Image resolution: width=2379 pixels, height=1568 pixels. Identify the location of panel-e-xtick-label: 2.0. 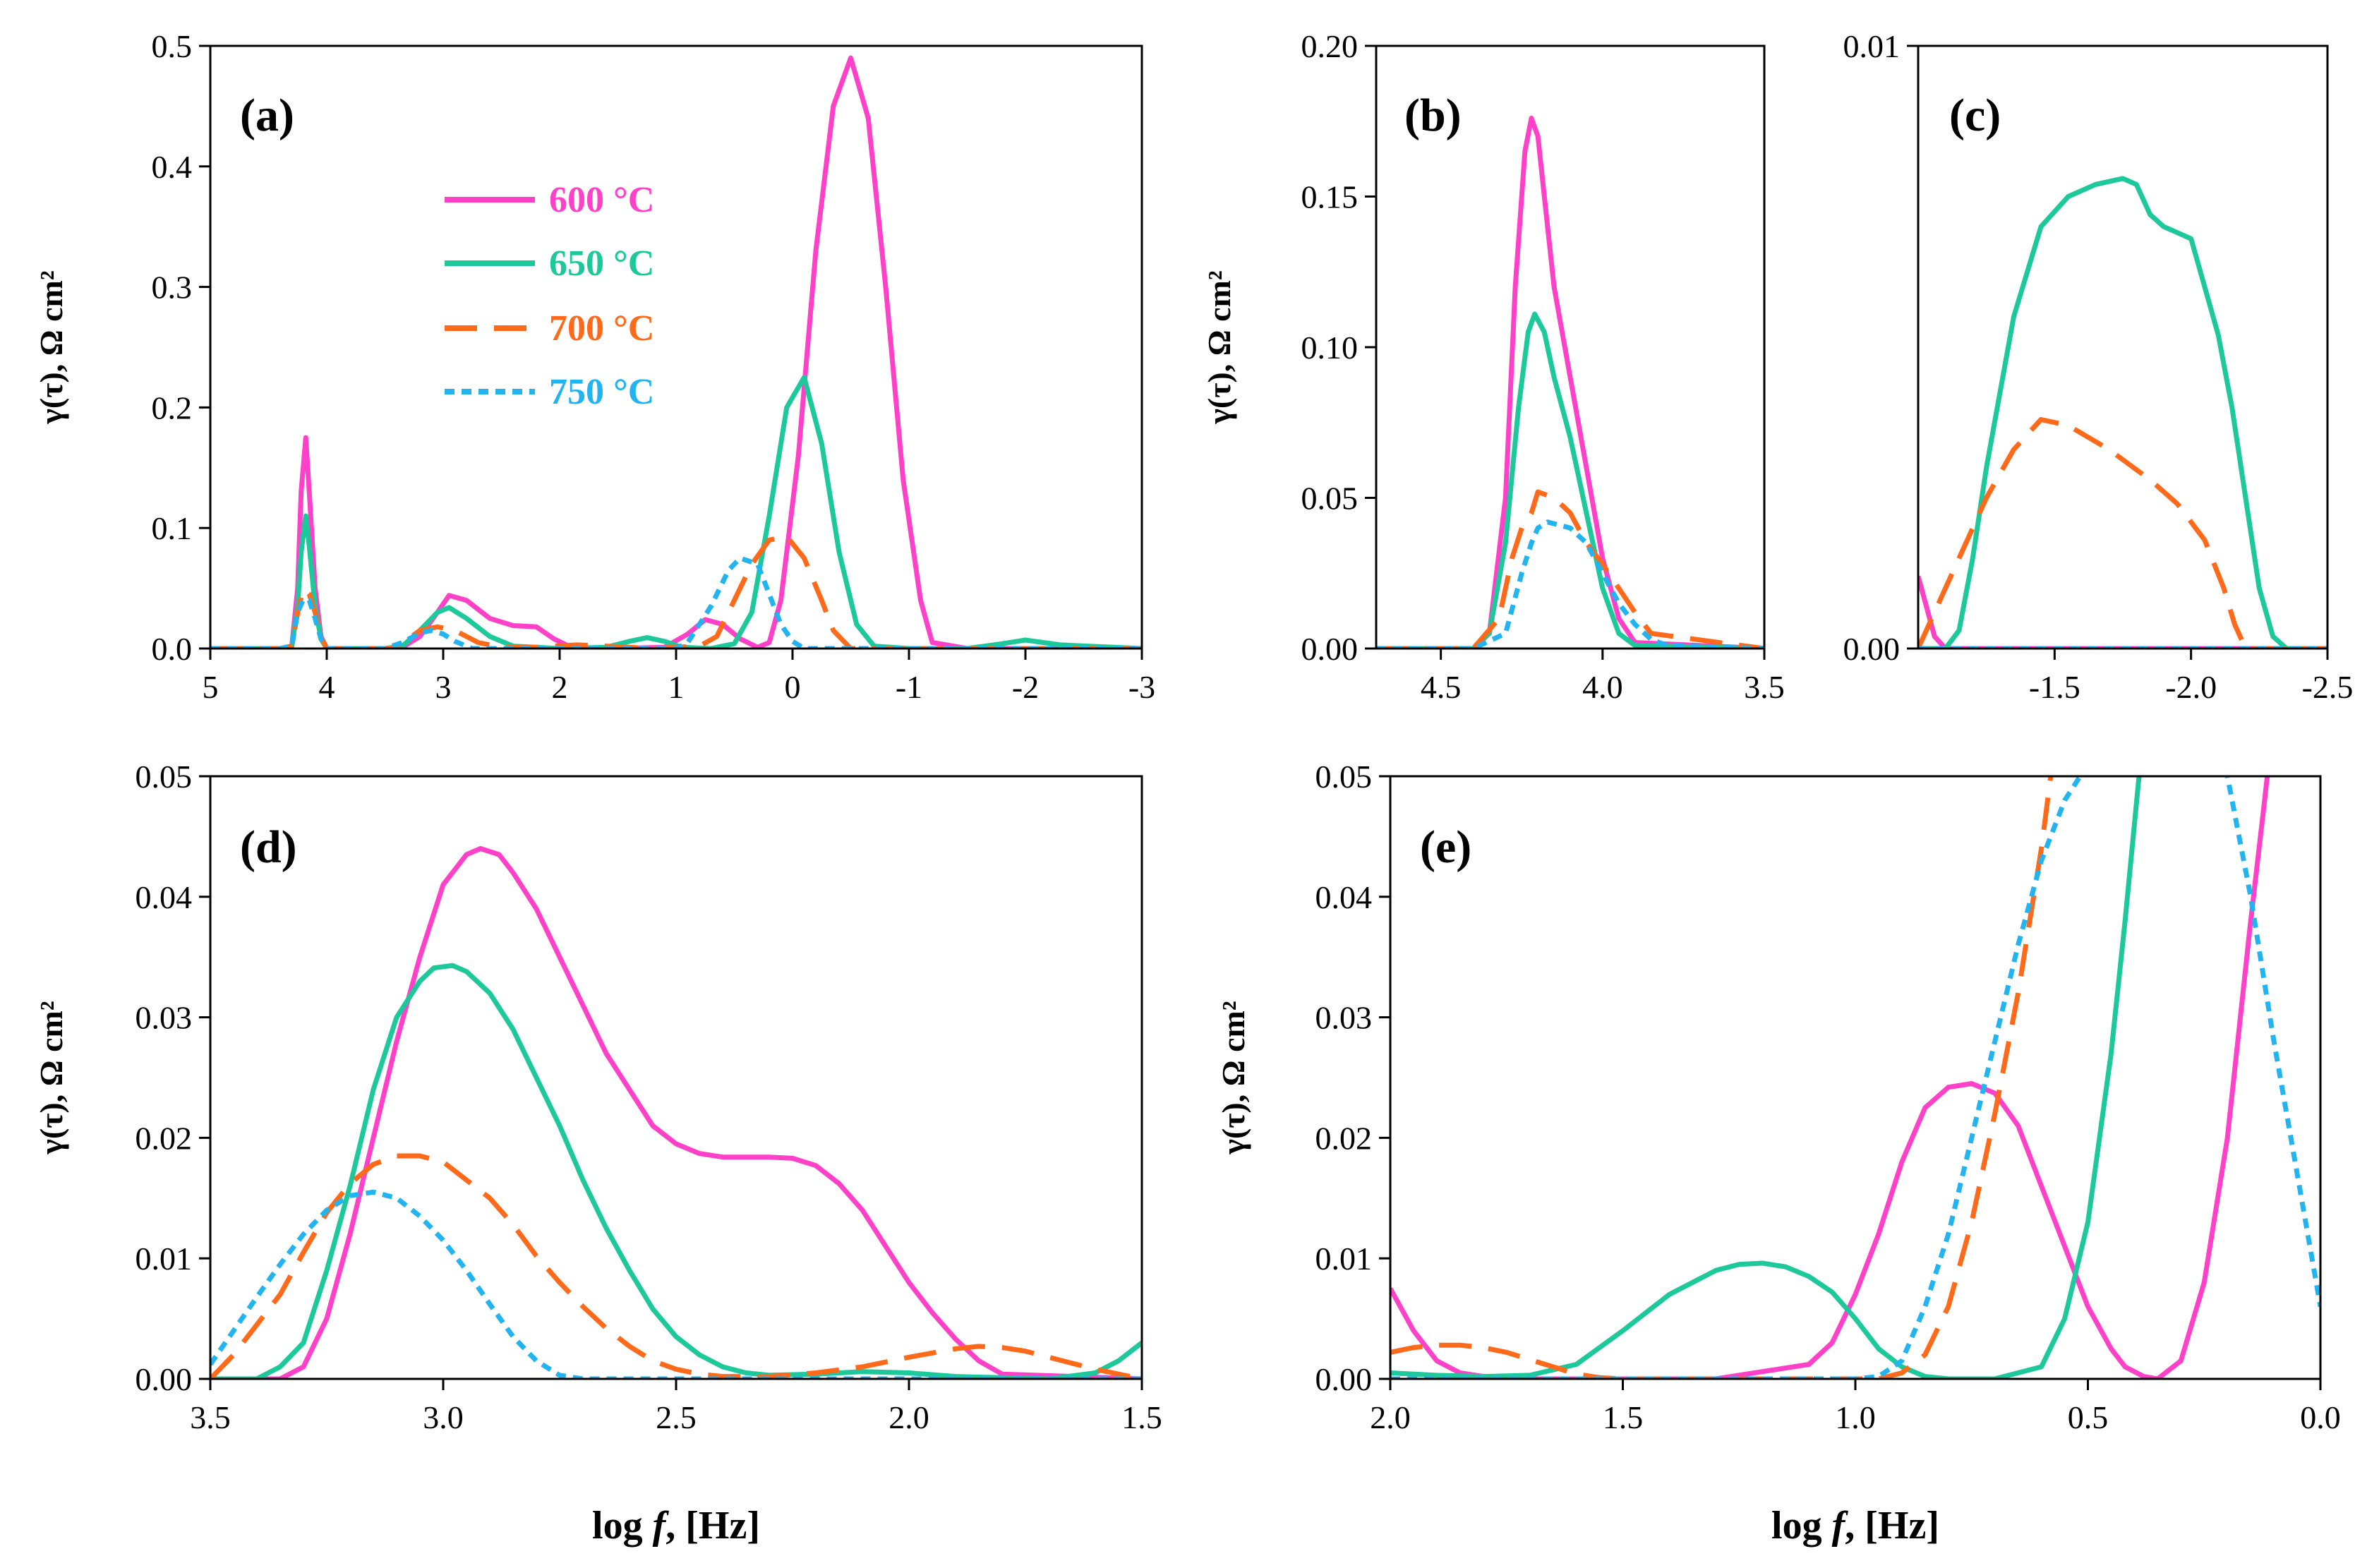
(1390, 1417).